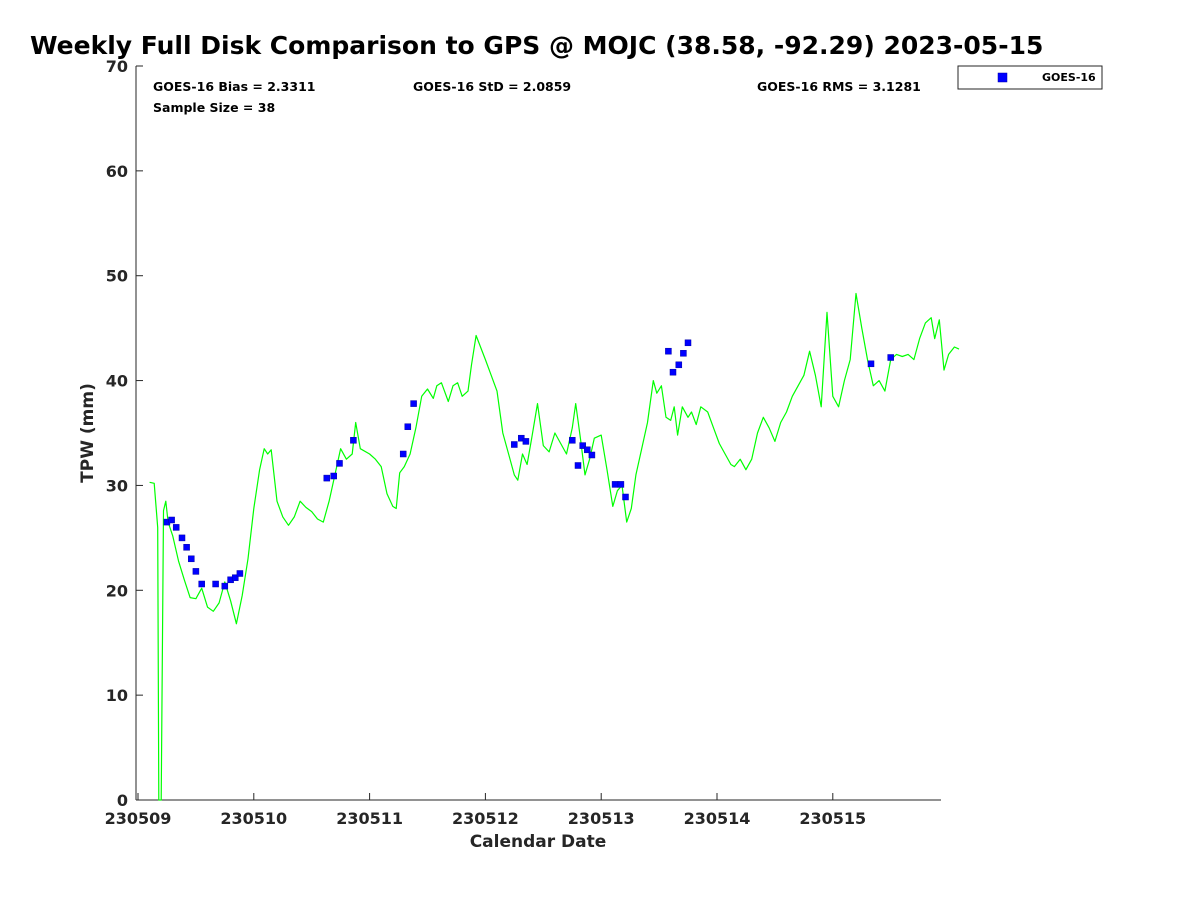  What do you see at coordinates (832, 818) in the screenshot?
I see `x-tick-label: 230515` at bounding box center [832, 818].